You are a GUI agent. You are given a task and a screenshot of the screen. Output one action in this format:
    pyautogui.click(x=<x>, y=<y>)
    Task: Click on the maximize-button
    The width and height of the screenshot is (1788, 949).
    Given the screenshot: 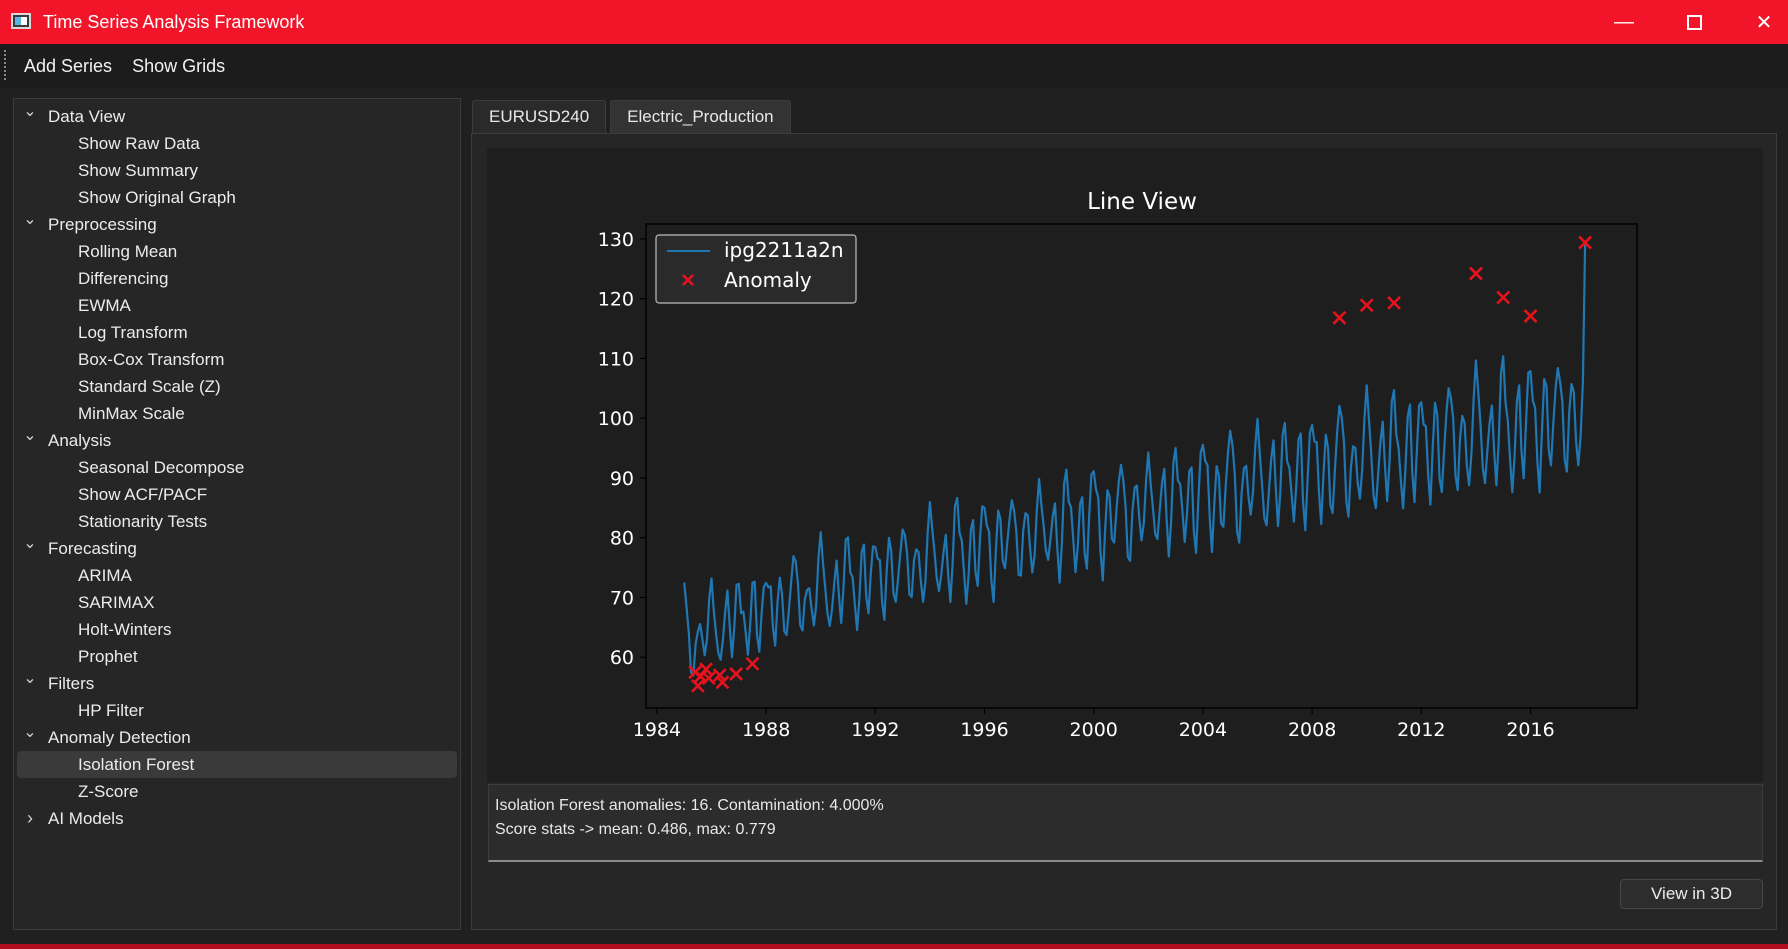 What is the action you would take?
    pyautogui.click(x=1694, y=22)
    